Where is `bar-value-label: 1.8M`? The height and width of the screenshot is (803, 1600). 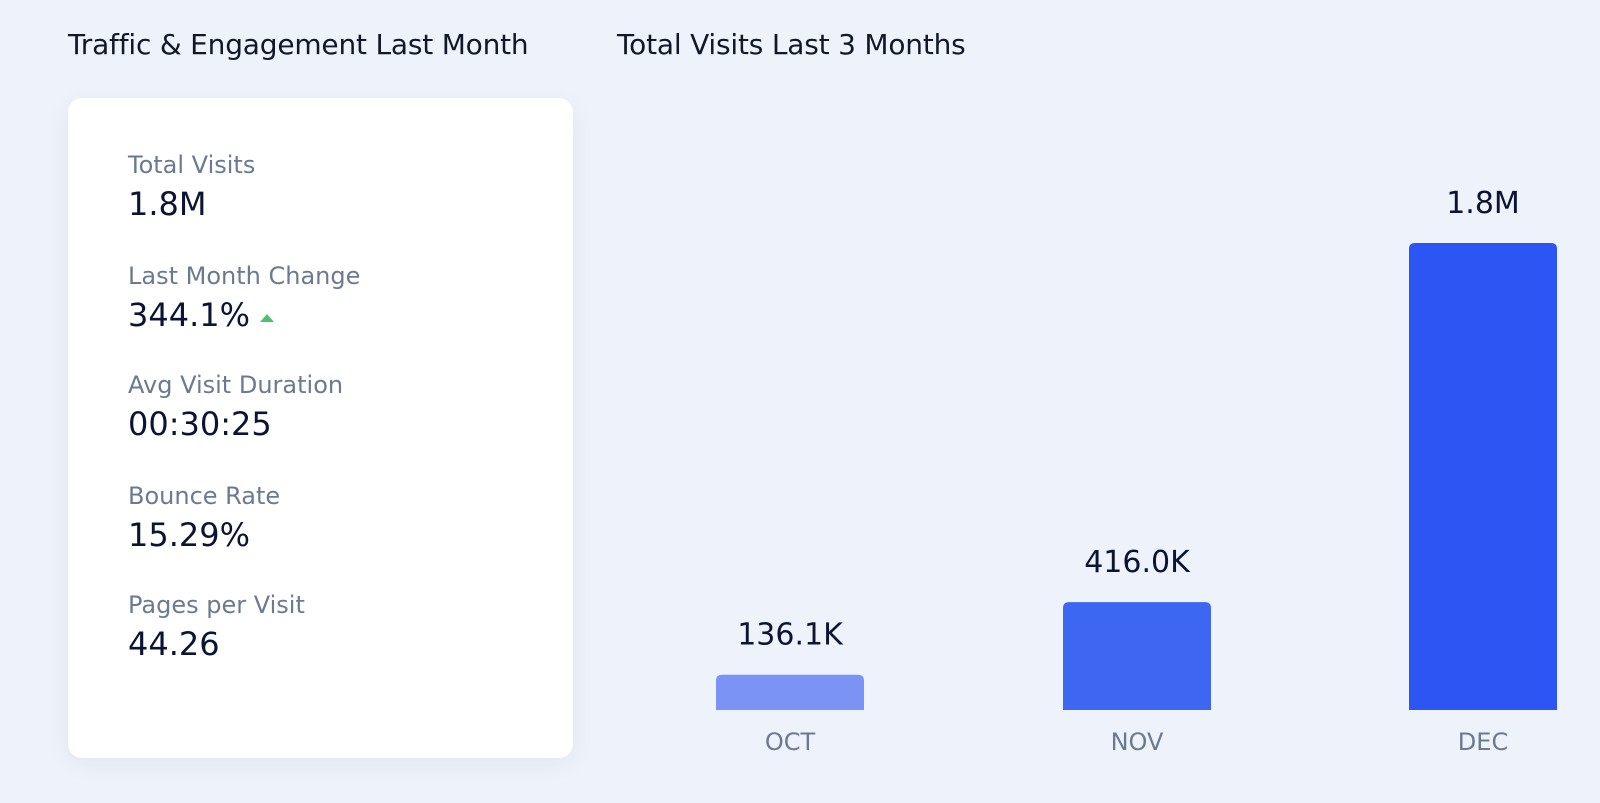
bar-value-label: 1.8M is located at coordinates (1483, 203).